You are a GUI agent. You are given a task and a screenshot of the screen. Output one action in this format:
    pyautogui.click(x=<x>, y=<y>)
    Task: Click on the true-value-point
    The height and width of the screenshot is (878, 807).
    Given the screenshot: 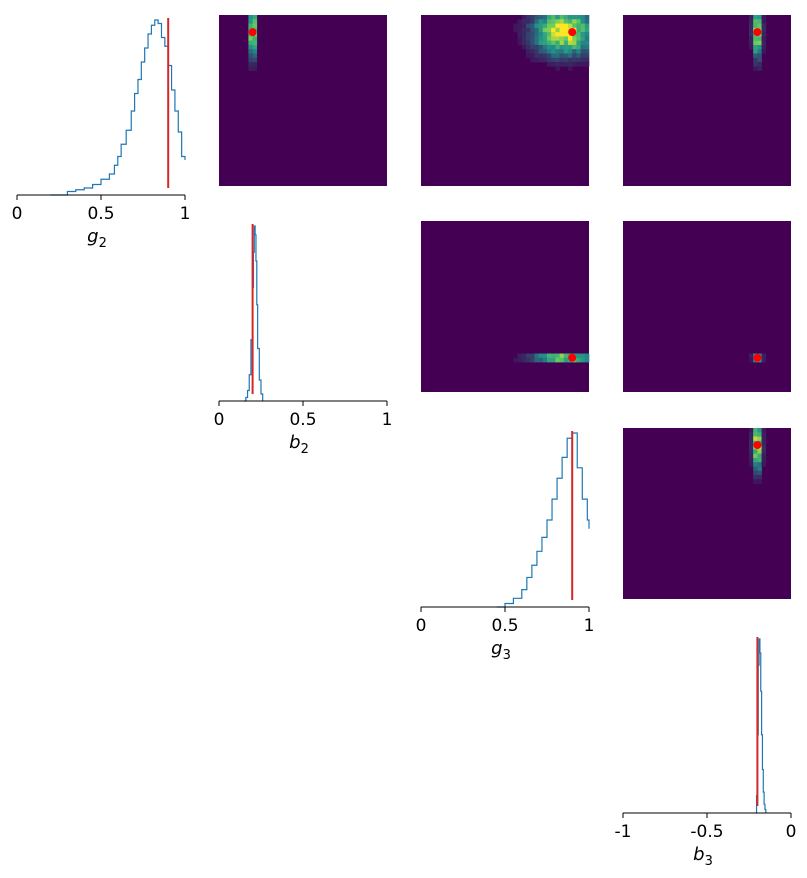 What is the action you would take?
    pyautogui.click(x=757, y=32)
    